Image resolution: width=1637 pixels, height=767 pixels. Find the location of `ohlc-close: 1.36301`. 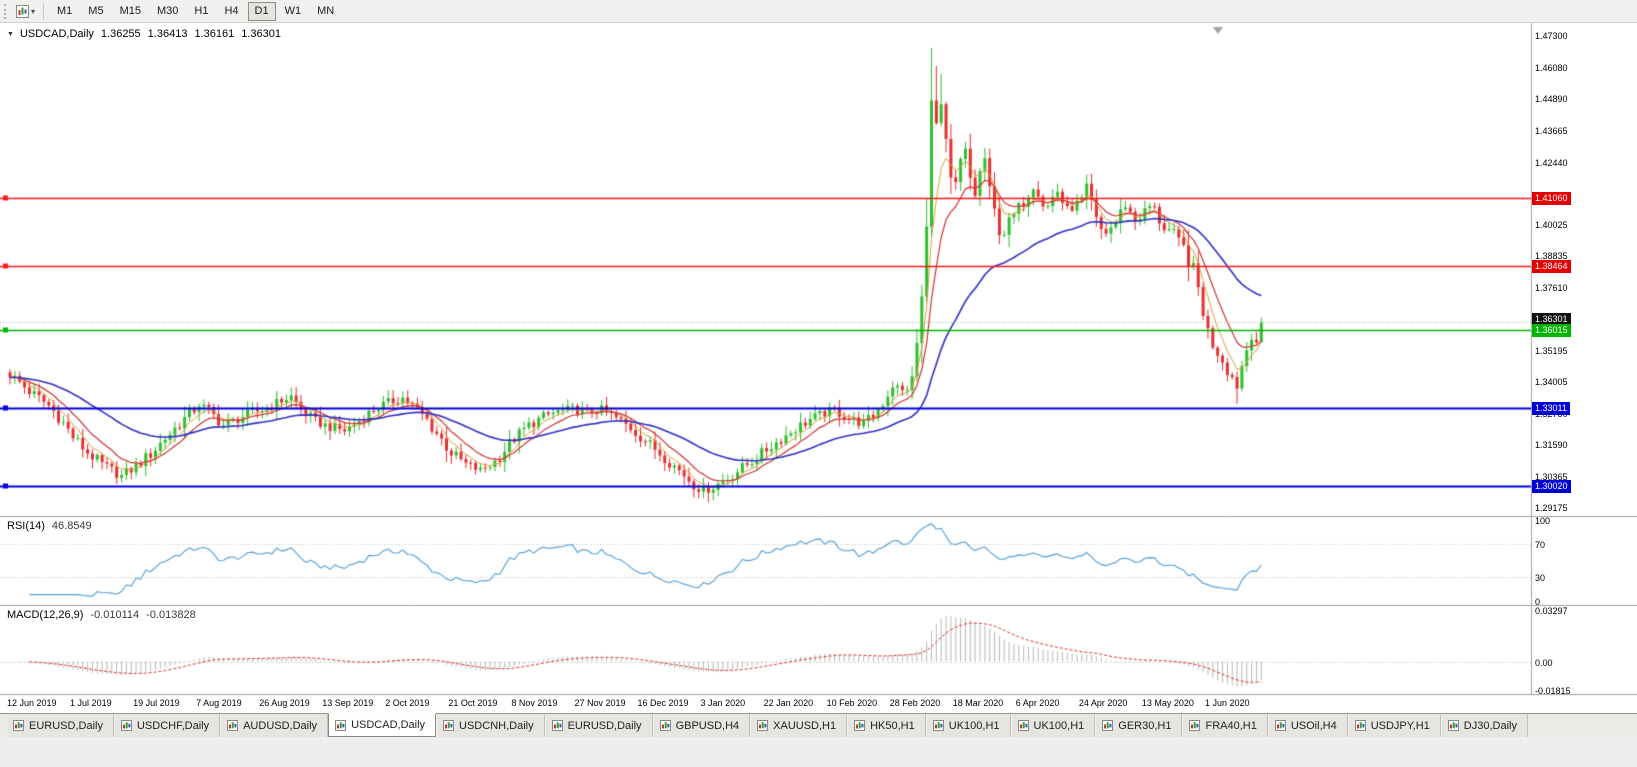

ohlc-close: 1.36301 is located at coordinates (261, 34).